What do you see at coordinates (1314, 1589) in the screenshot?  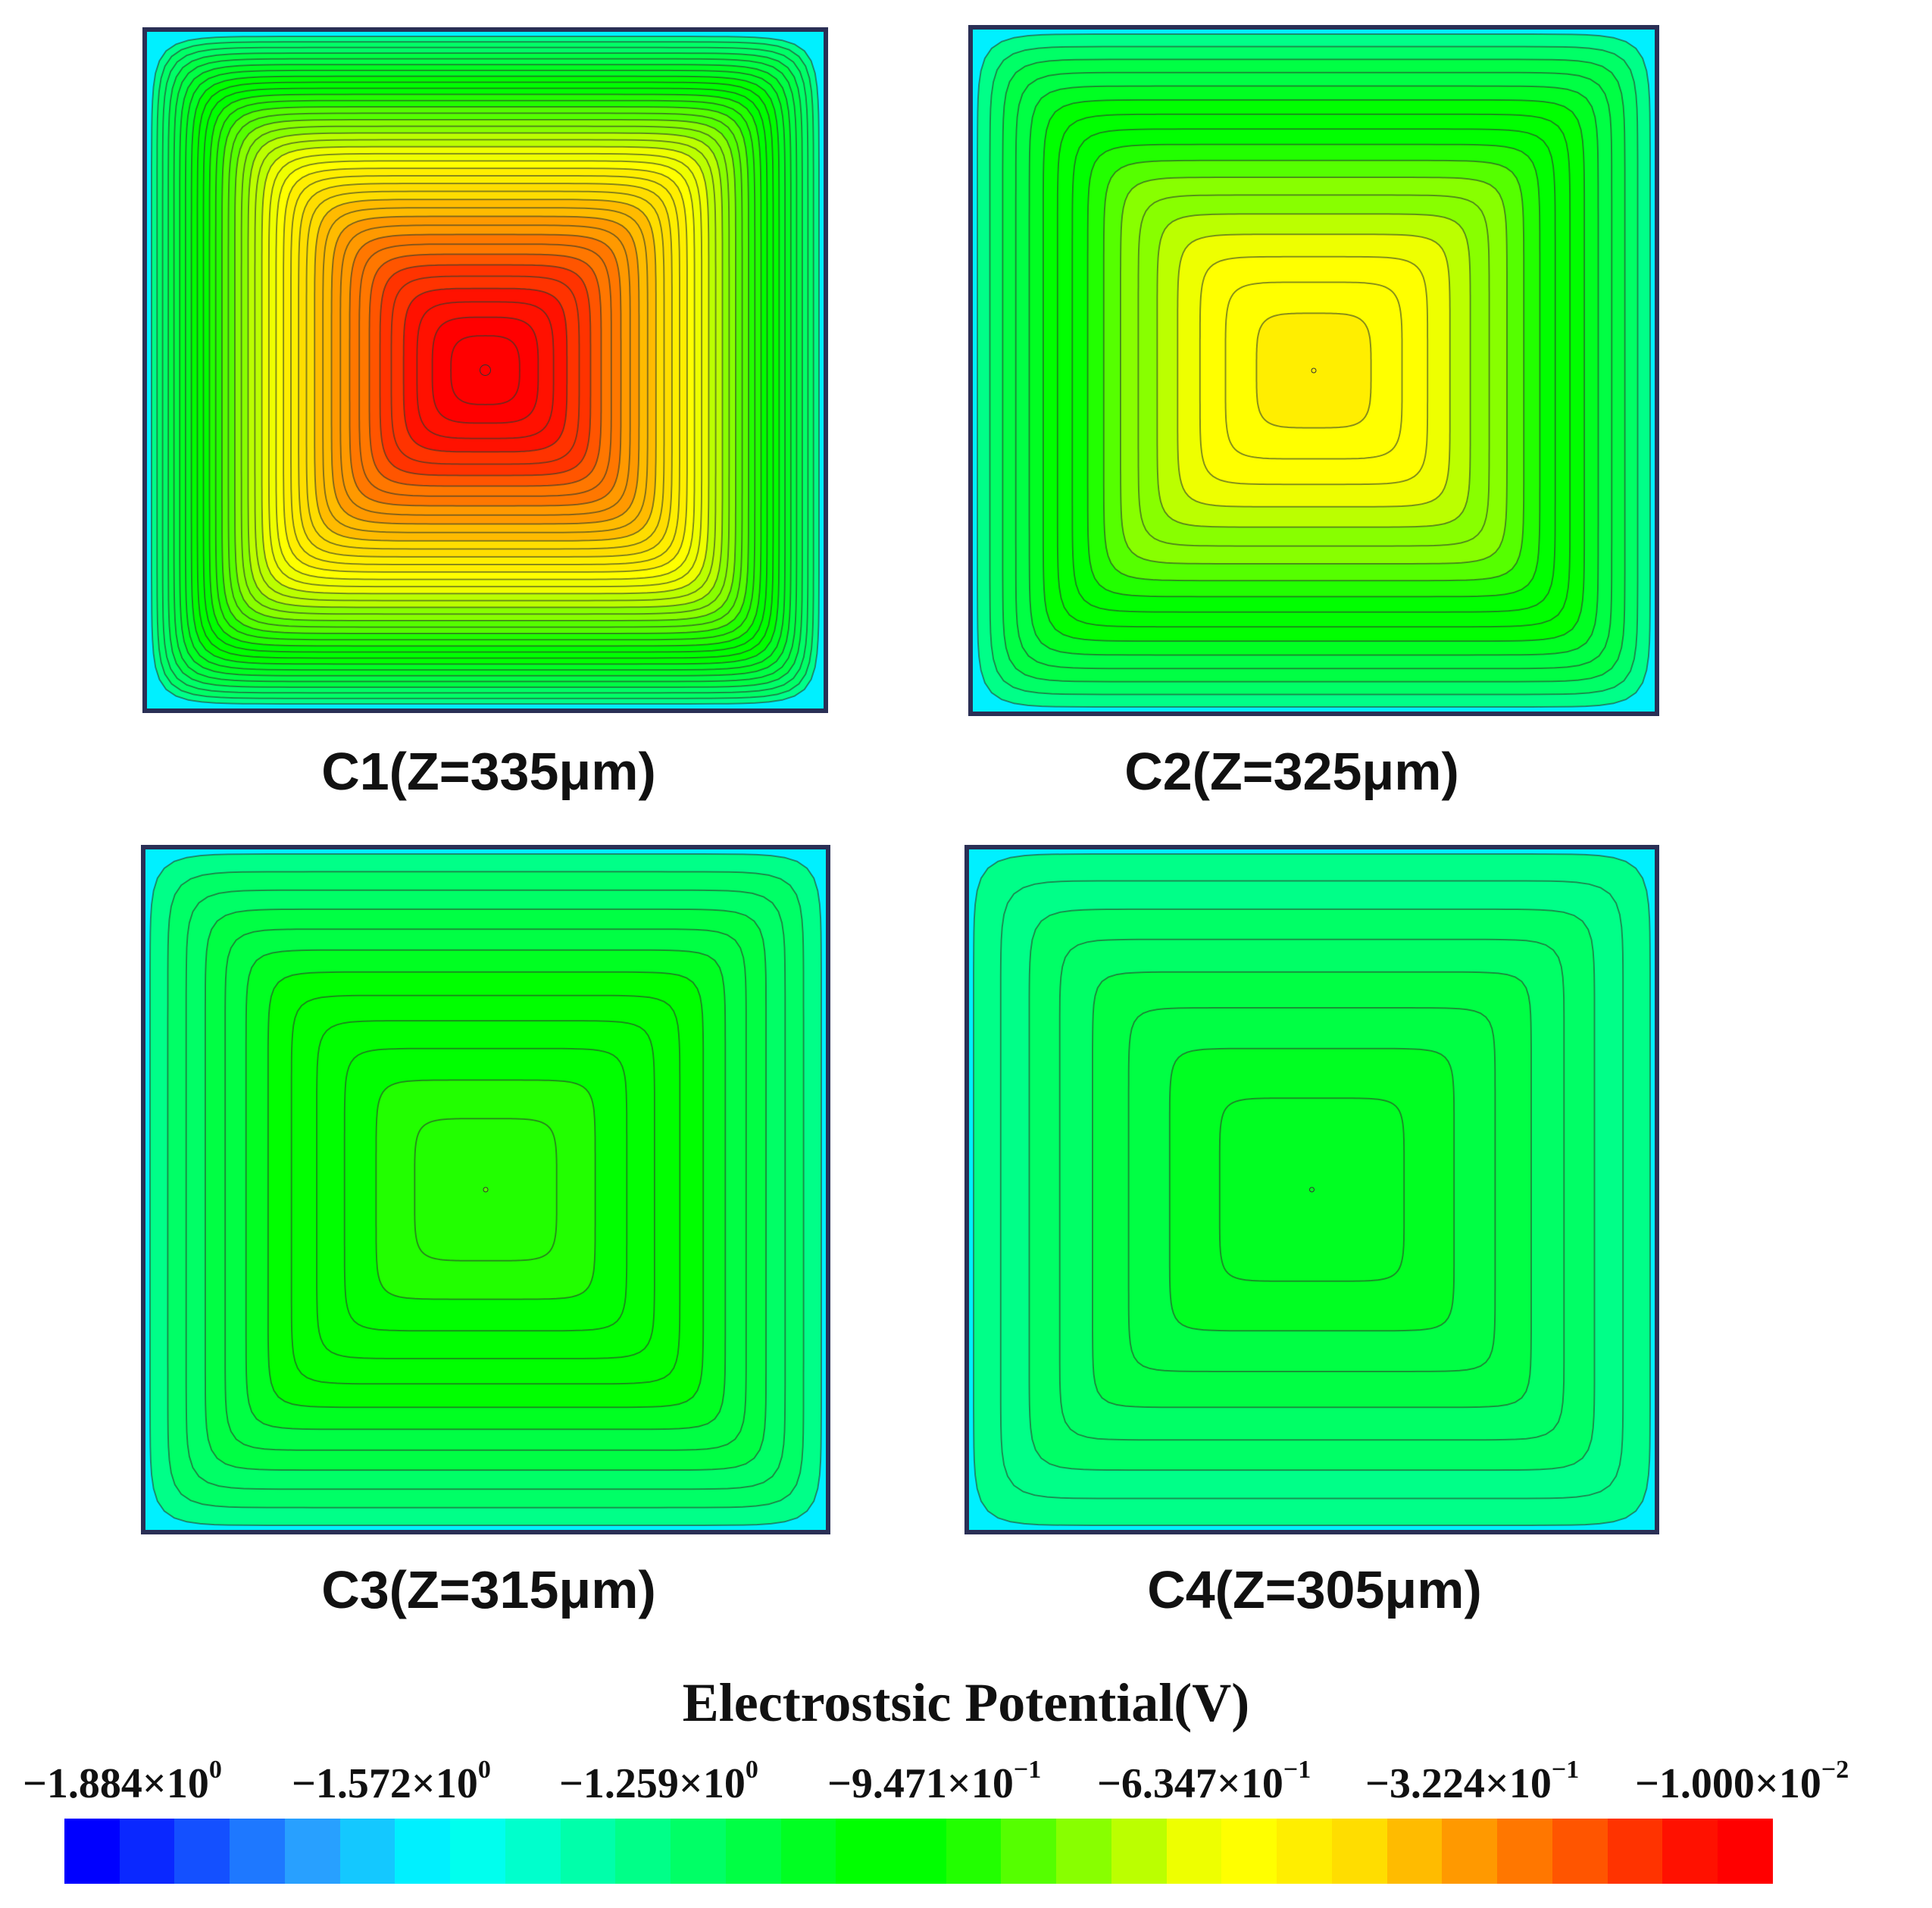 I see `caption-c4: C4(Z=305μm)` at bounding box center [1314, 1589].